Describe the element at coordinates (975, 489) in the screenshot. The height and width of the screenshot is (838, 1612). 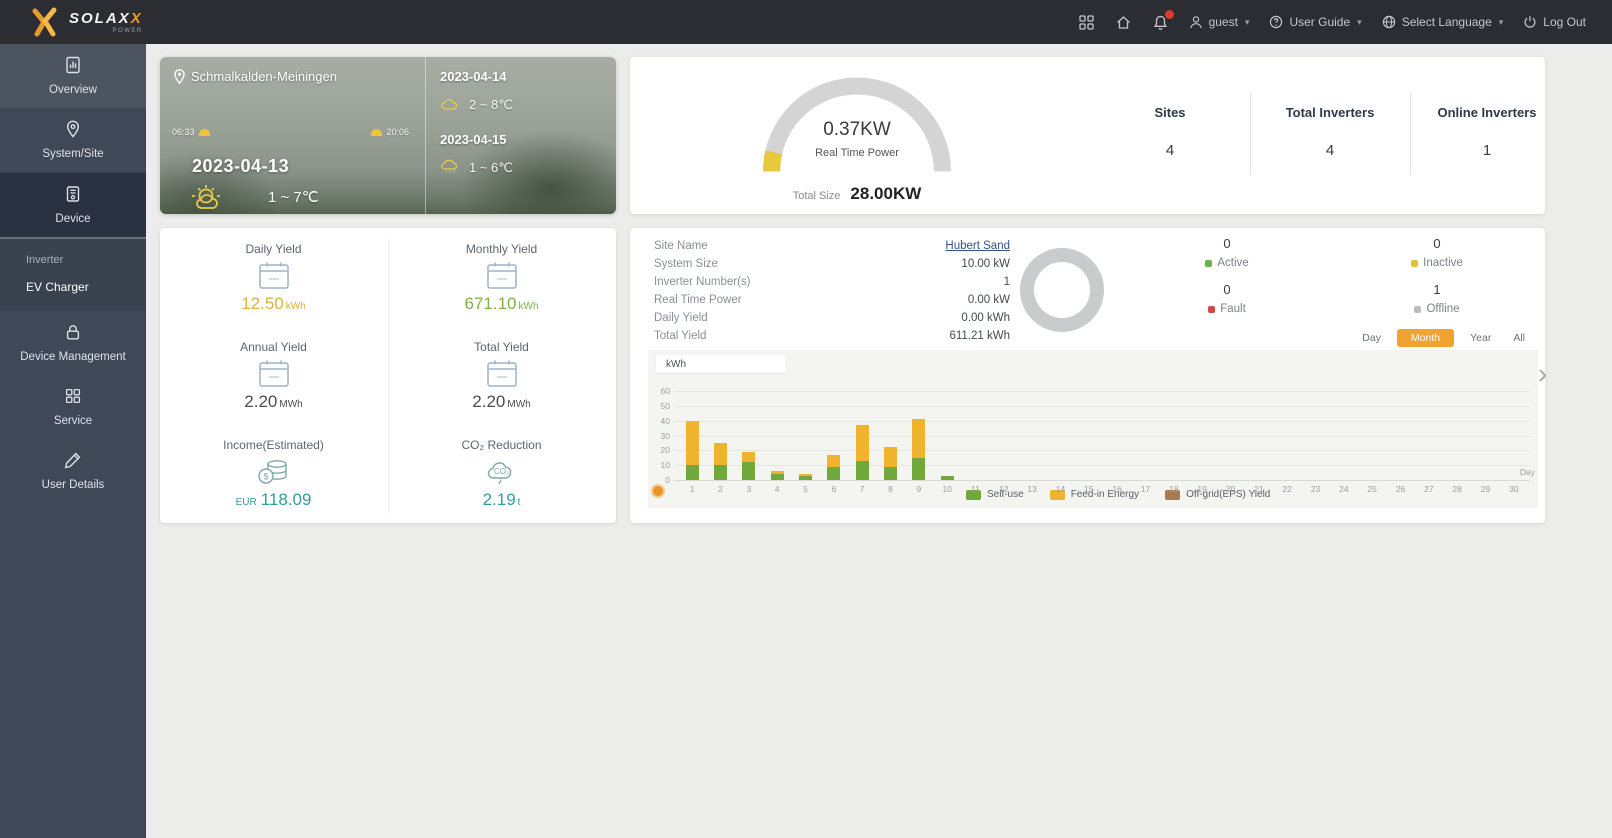
I see `x-tick-label: 11` at that location.